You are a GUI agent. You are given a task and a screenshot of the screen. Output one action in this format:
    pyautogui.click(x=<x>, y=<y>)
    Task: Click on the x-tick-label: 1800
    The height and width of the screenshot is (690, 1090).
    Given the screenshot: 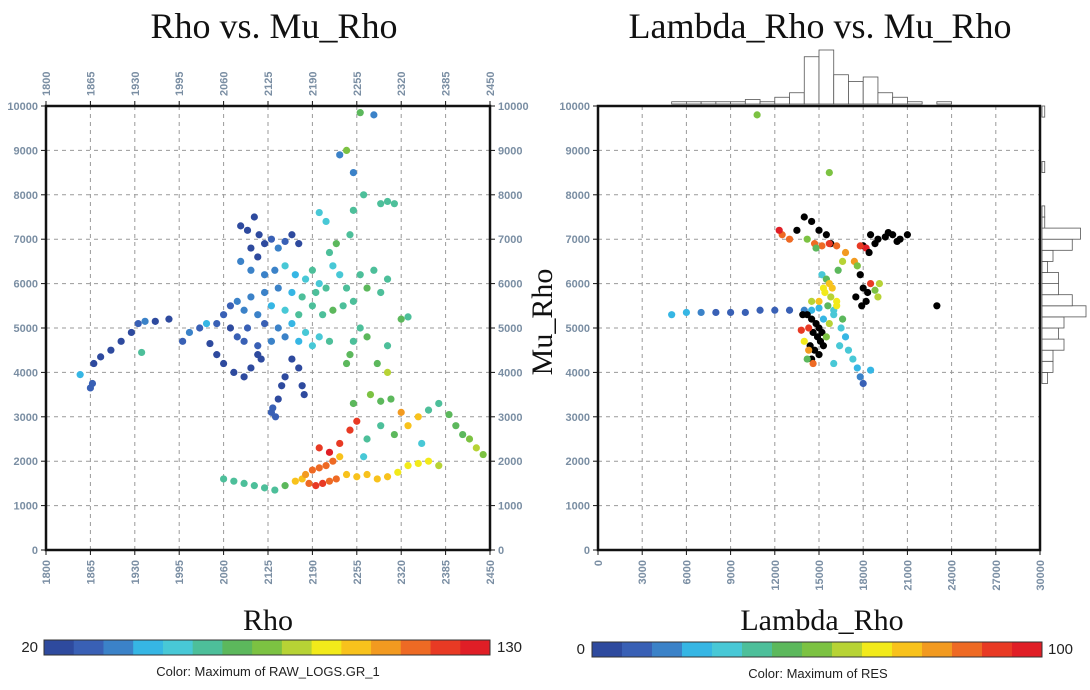 What is the action you would take?
    pyautogui.click(x=47, y=572)
    